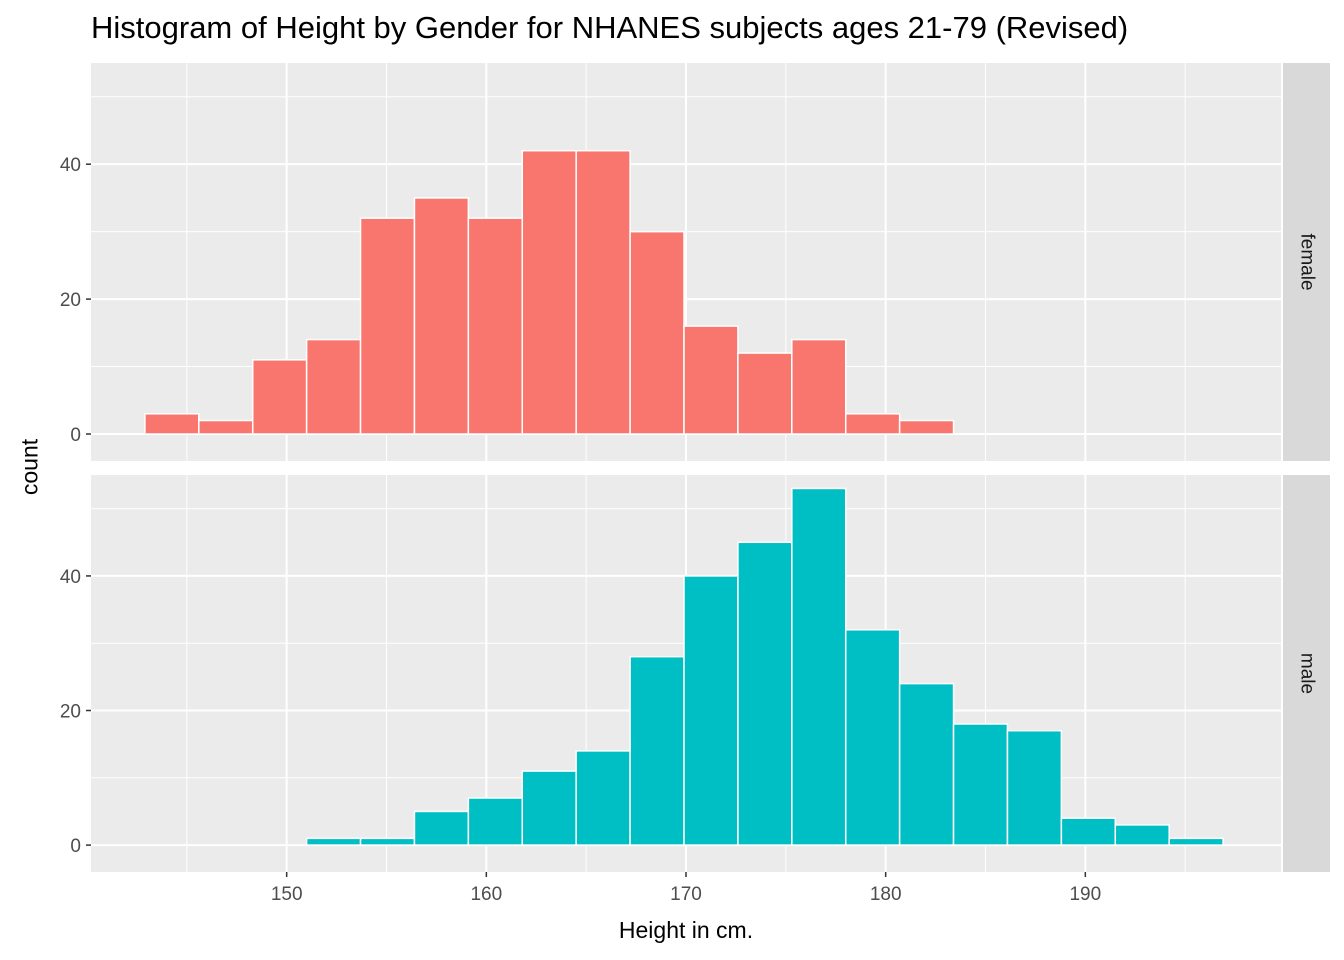 The height and width of the screenshot is (960, 1344). I want to click on x-tick-label: 170, so click(686, 894).